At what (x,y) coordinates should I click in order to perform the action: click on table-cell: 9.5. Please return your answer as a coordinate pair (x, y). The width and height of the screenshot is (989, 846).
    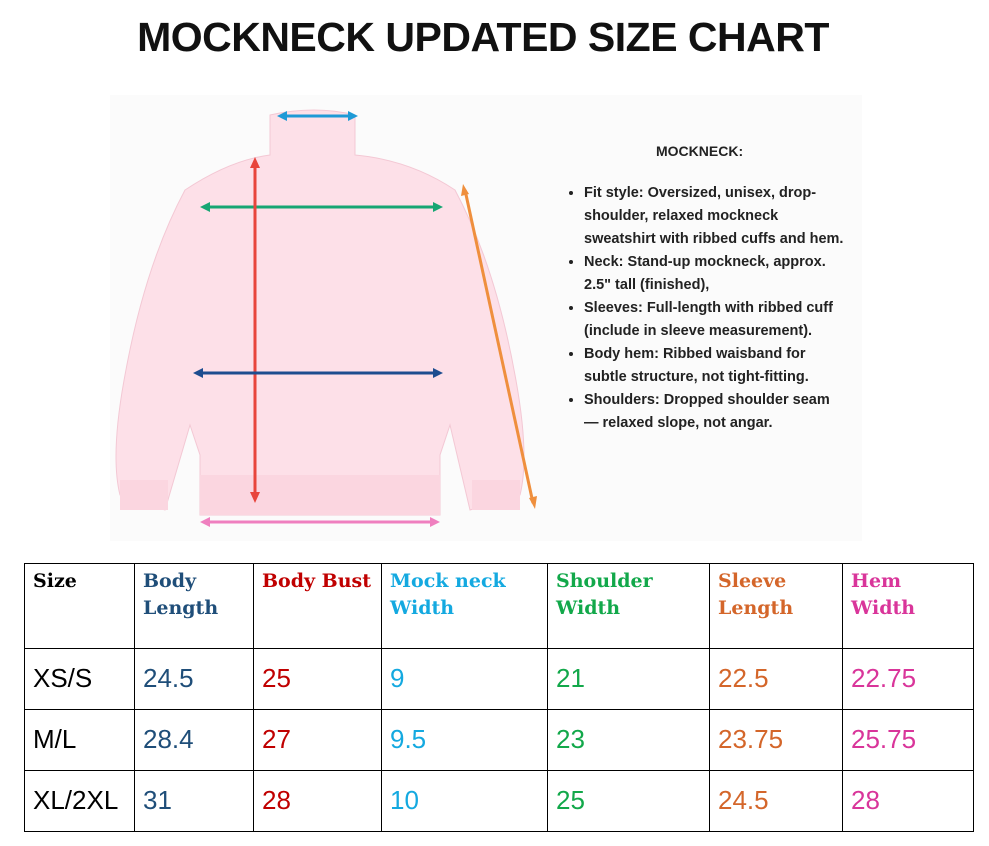
    Looking at the image, I should click on (464, 740).